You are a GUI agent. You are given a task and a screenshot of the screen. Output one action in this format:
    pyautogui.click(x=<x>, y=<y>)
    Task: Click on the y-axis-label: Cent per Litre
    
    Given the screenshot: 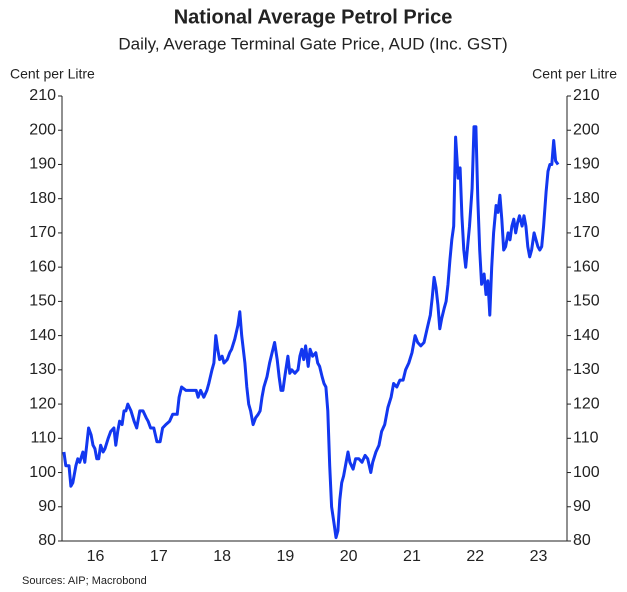 What is the action you would take?
    pyautogui.click(x=52, y=74)
    